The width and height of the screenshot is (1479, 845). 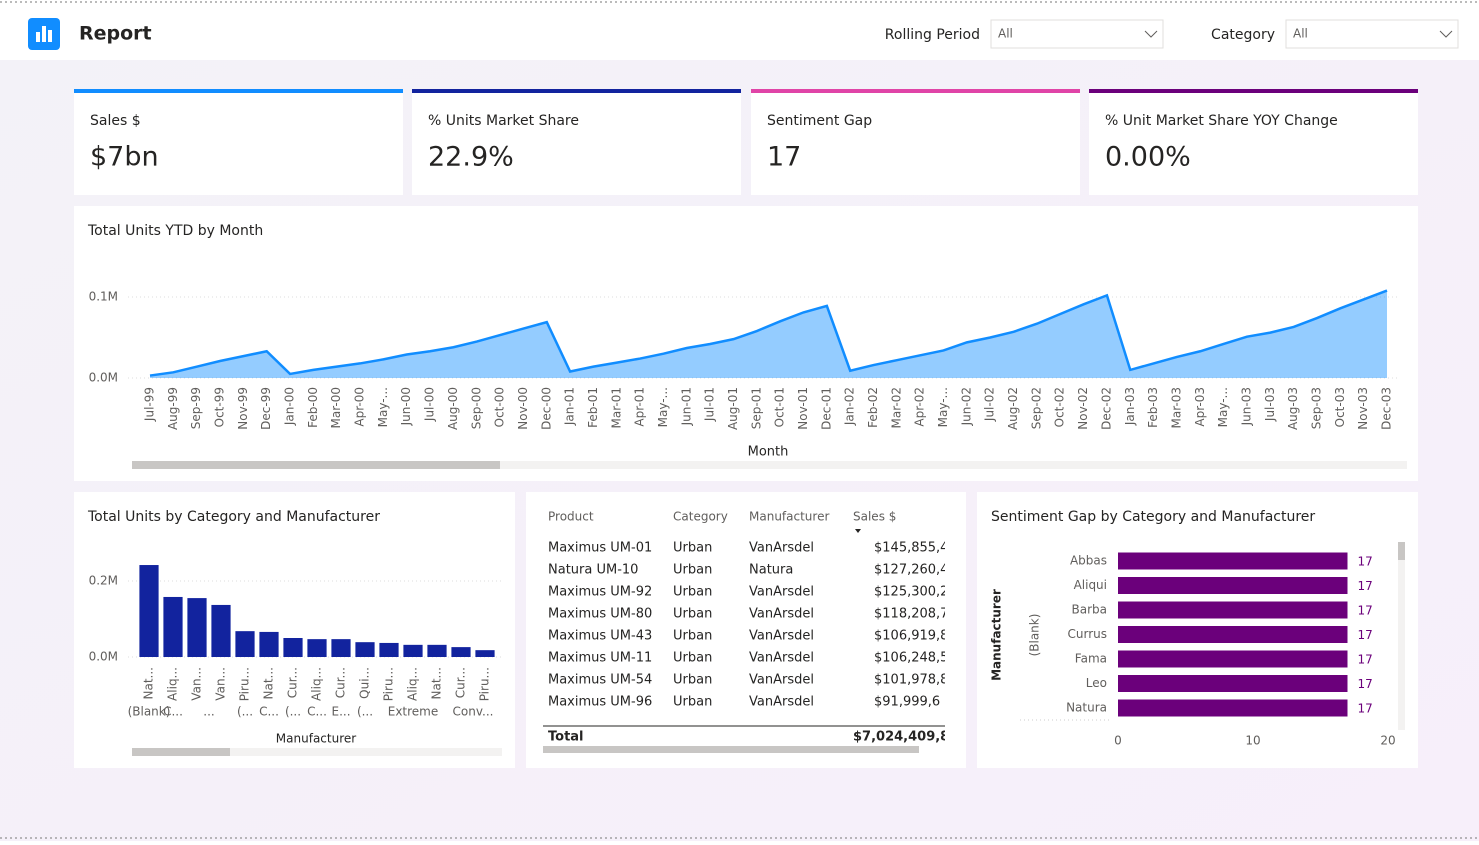 I want to click on table-cell: Natura, so click(x=771, y=570).